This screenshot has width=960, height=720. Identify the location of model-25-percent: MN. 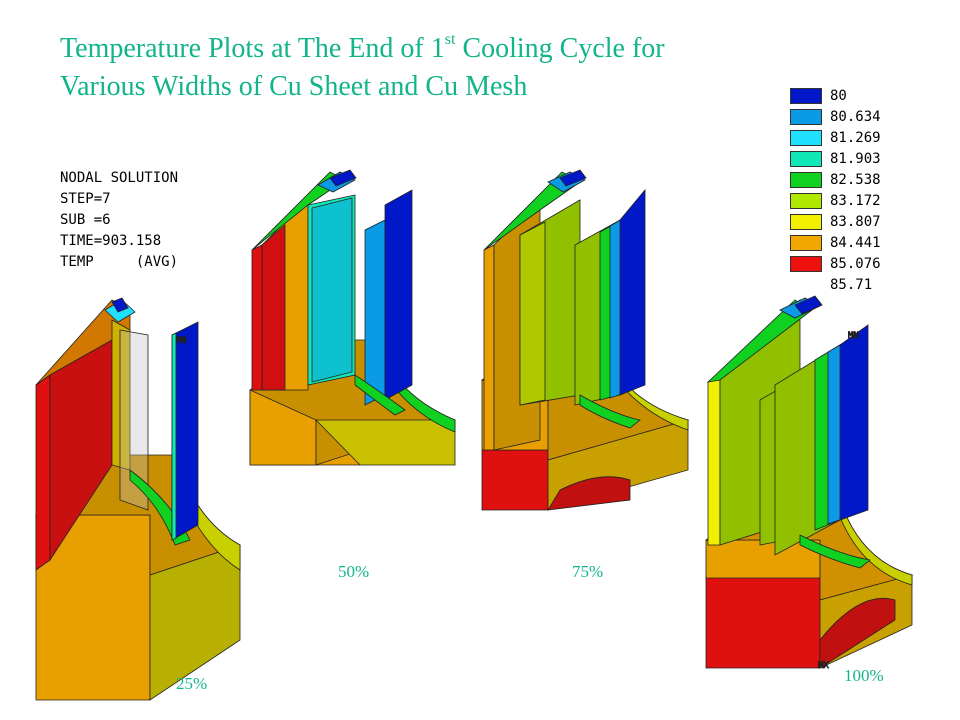
(137, 499).